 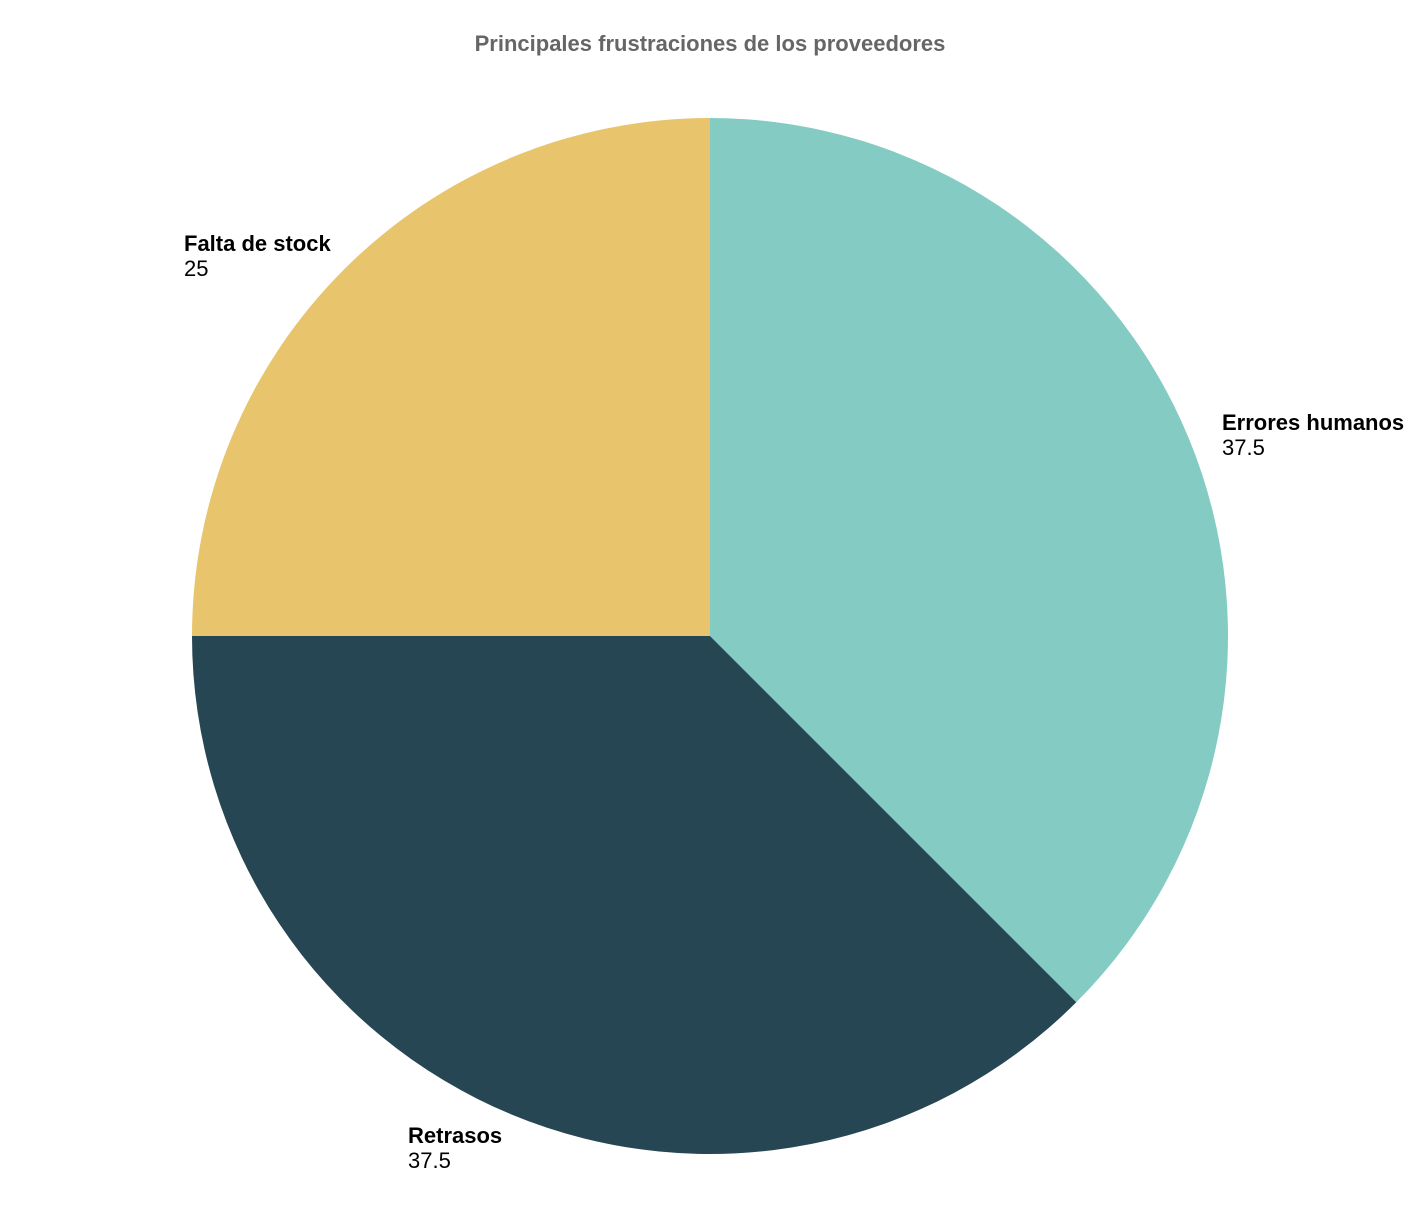 I want to click on slice-value-falta-de-stock: 25, so click(x=196, y=268).